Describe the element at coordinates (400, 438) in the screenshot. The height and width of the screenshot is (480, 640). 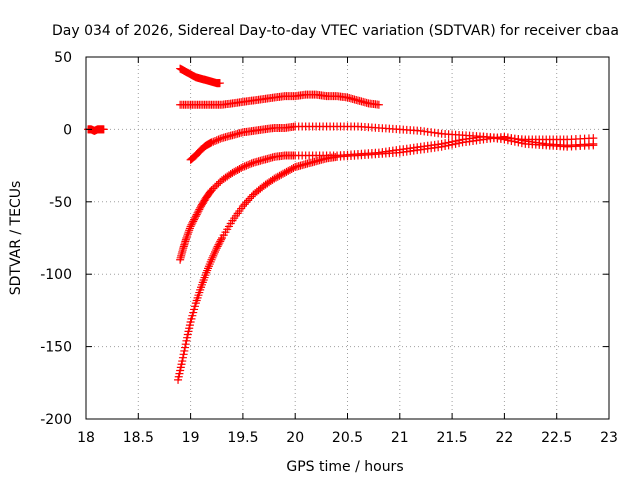
I see `x-tick-label: 21` at that location.